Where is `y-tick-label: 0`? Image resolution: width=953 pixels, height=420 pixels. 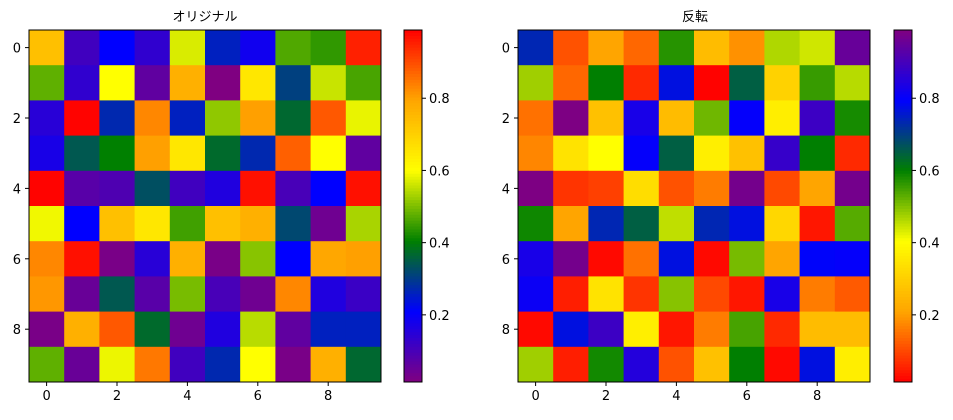 y-tick-label: 0 is located at coordinates (17, 49).